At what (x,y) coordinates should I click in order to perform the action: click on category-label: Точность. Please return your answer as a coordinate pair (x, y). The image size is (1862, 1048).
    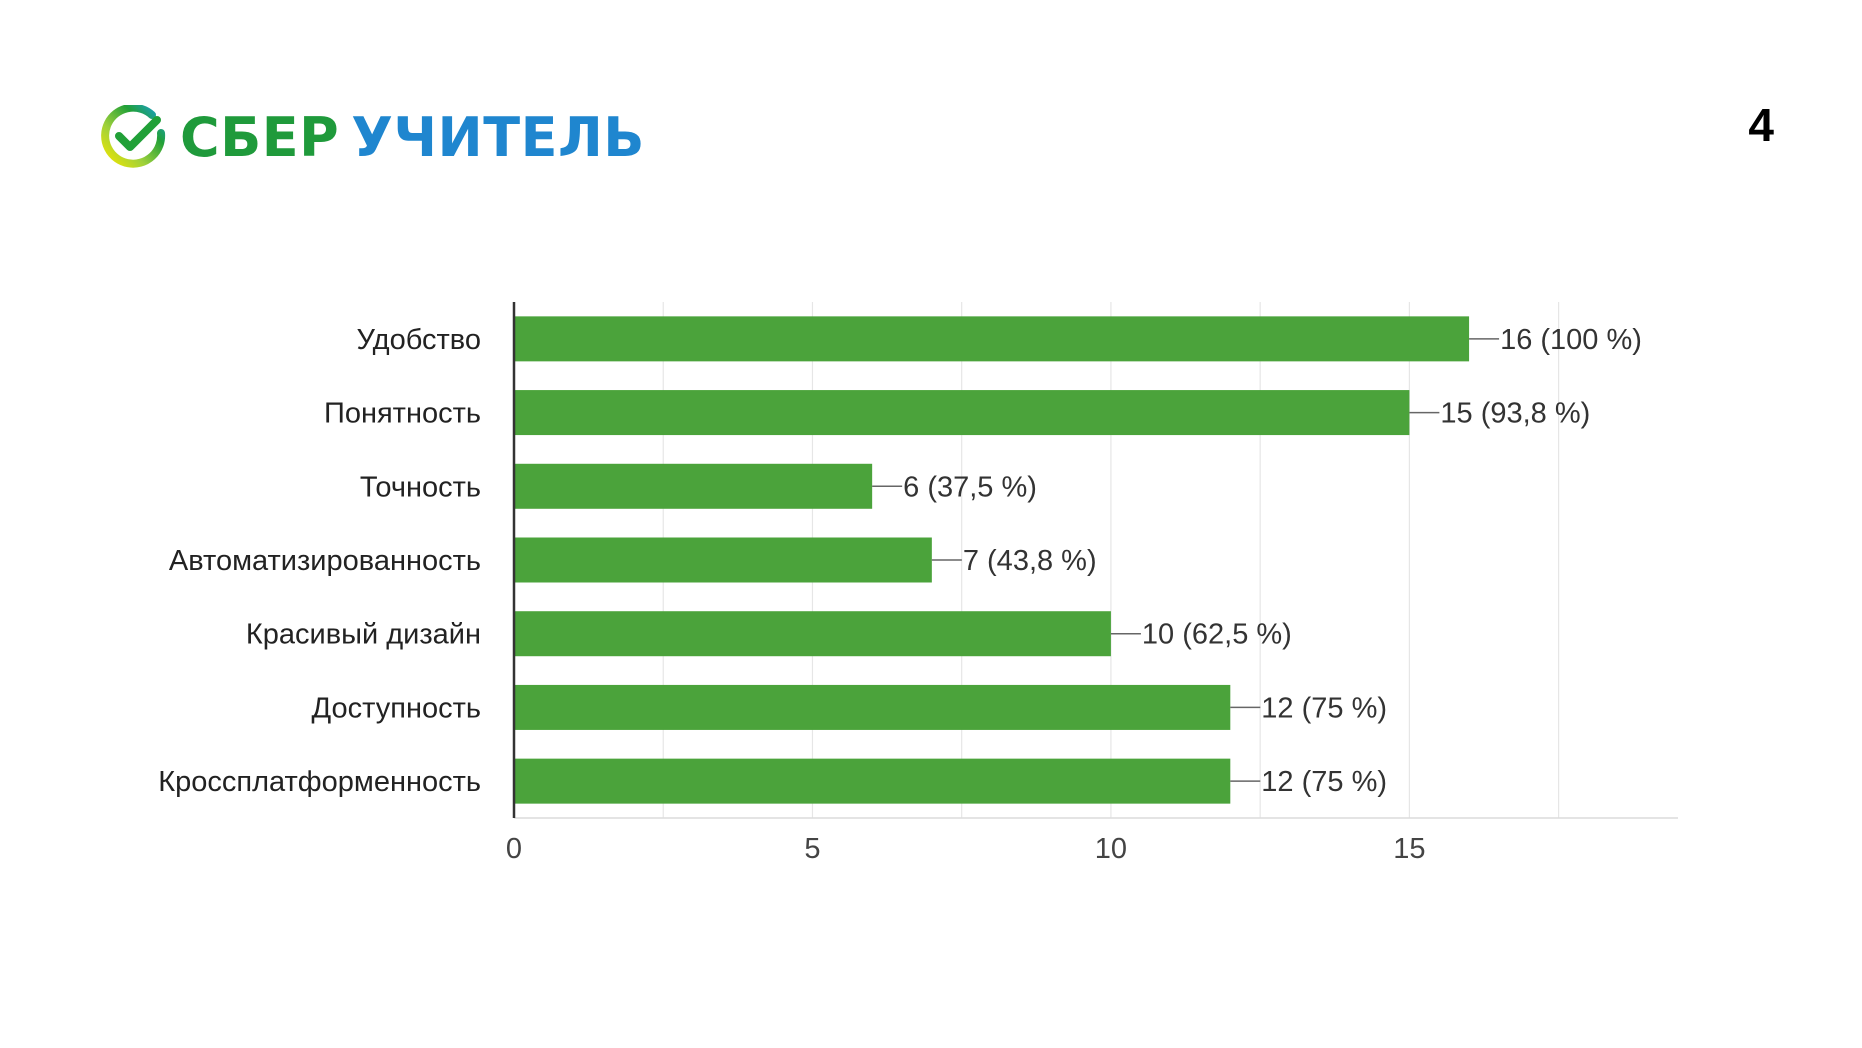
    Looking at the image, I should click on (420, 487).